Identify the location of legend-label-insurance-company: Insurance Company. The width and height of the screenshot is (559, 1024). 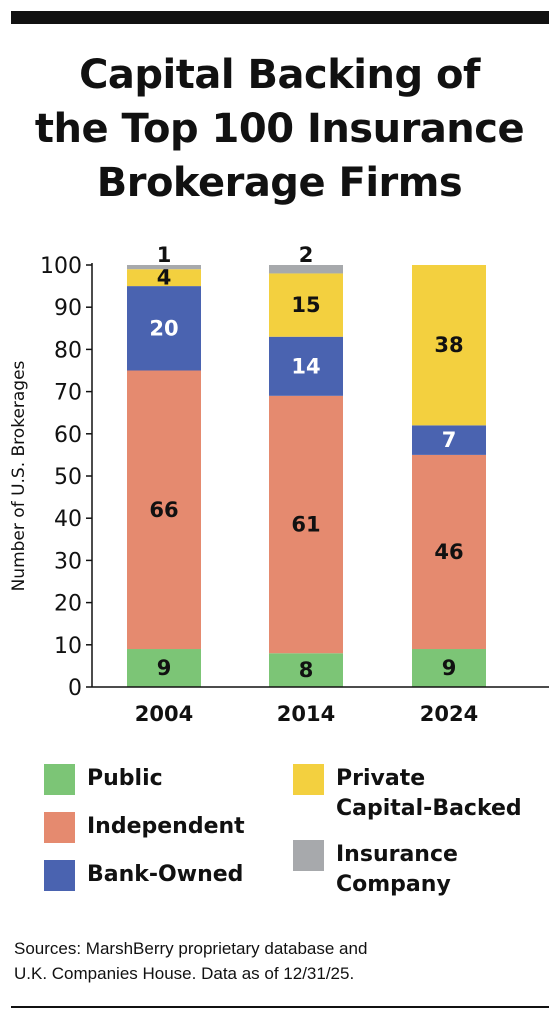
(397, 869).